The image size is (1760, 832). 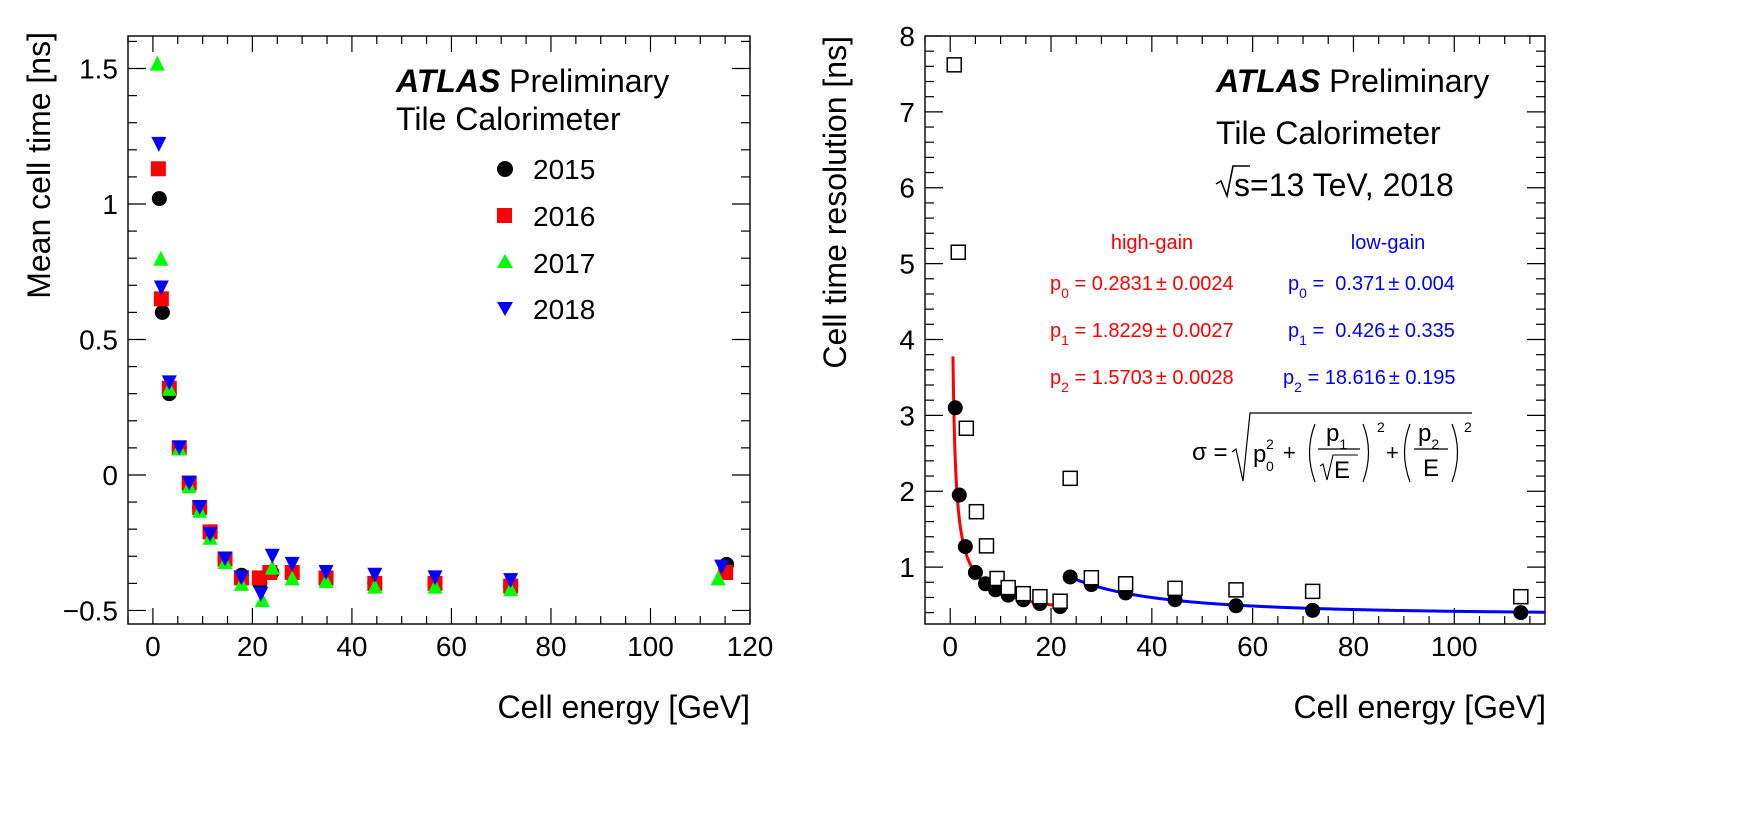 What do you see at coordinates (1248, 485) in the screenshot?
I see `right-fit-curves` at bounding box center [1248, 485].